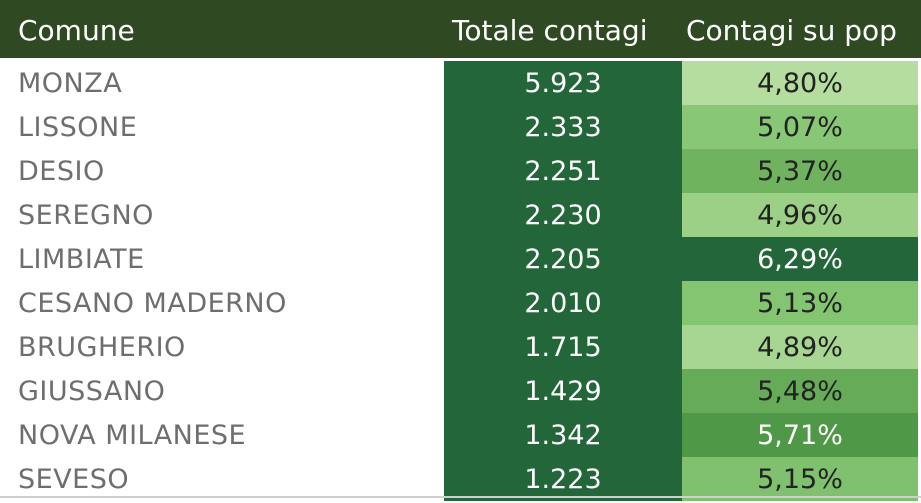 The width and height of the screenshot is (921, 503). Describe the element at coordinates (76, 30) in the screenshot. I see `header-comune: Comune` at that location.